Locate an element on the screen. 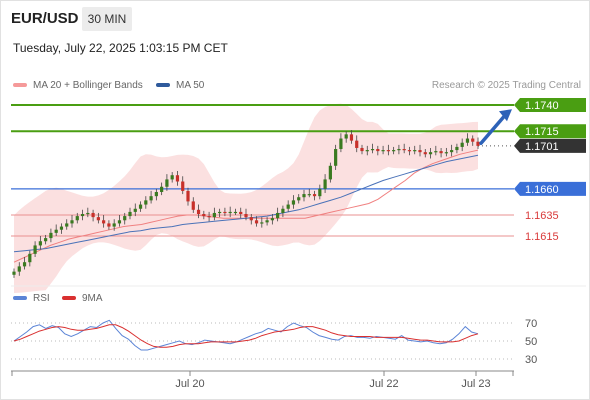 This screenshot has height=400, width=590. timestamp: Tuesday, July 22, 2025 1:03:15 PM CET is located at coordinates (120, 48).